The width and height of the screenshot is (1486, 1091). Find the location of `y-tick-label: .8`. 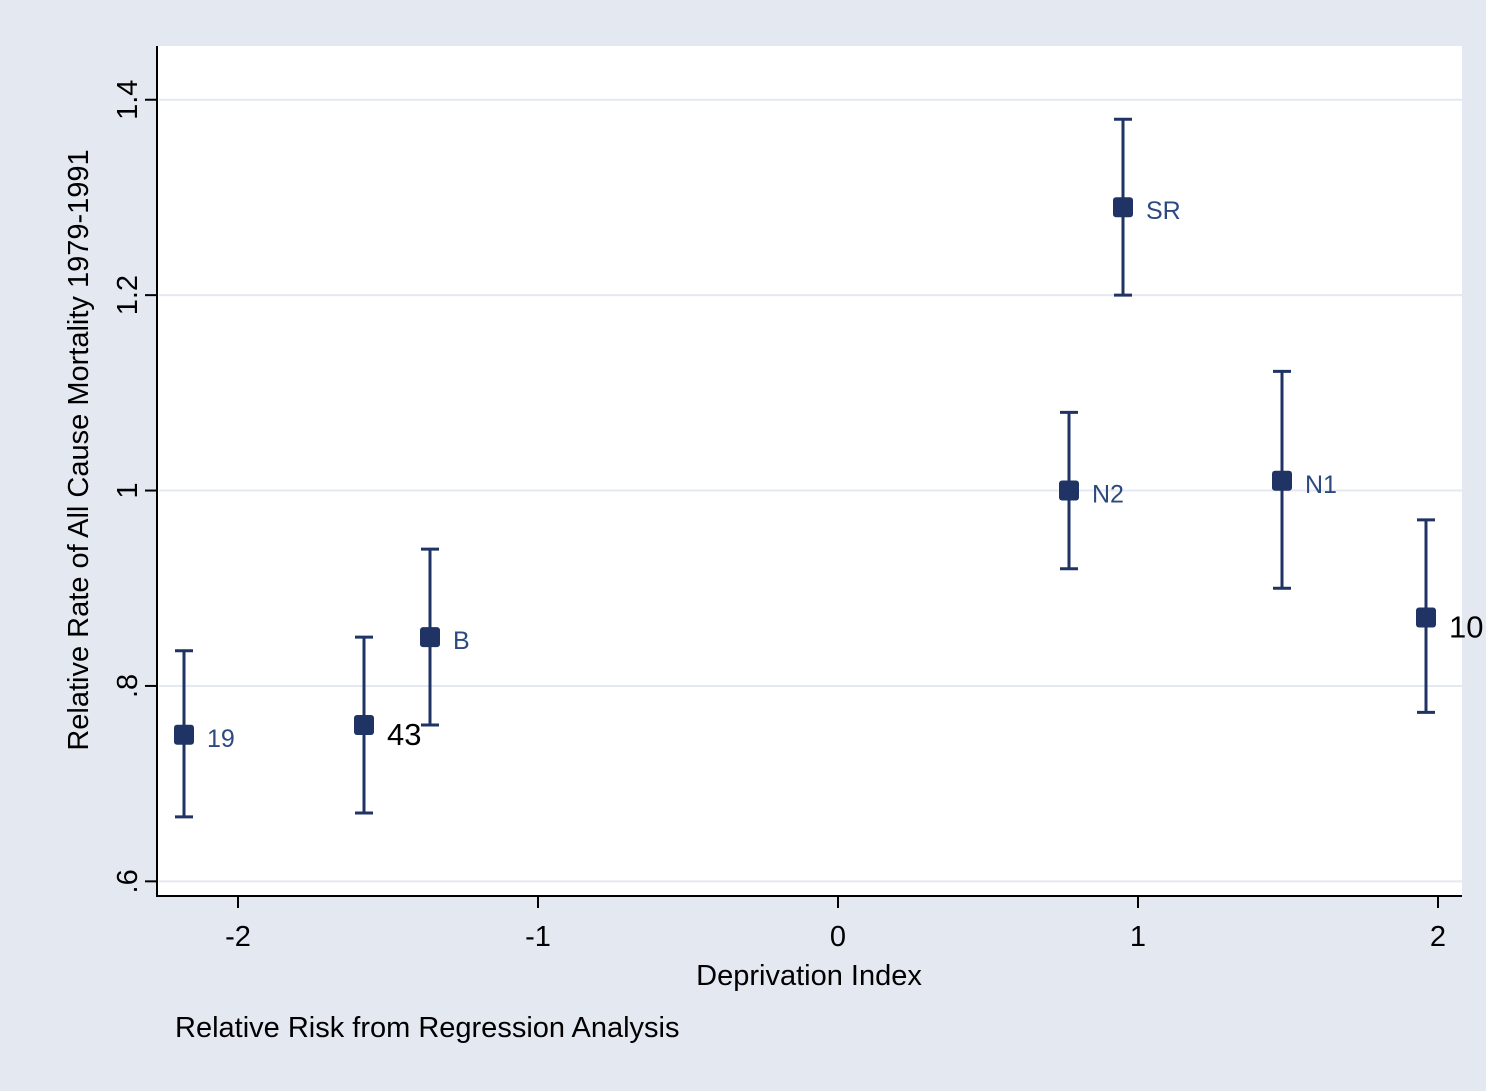

y-tick-label: .8 is located at coordinates (128, 686).